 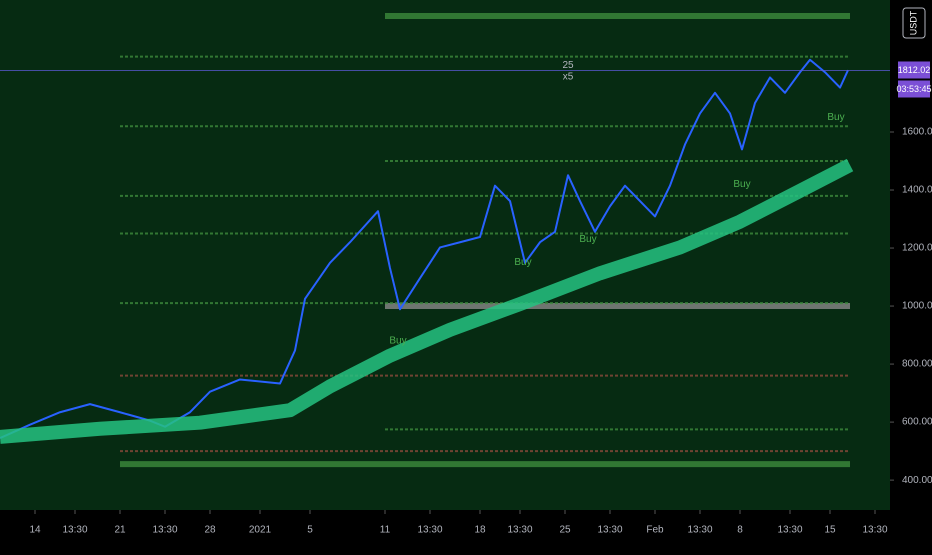 I want to click on countdown-label: 03:53:45, so click(x=913, y=89).